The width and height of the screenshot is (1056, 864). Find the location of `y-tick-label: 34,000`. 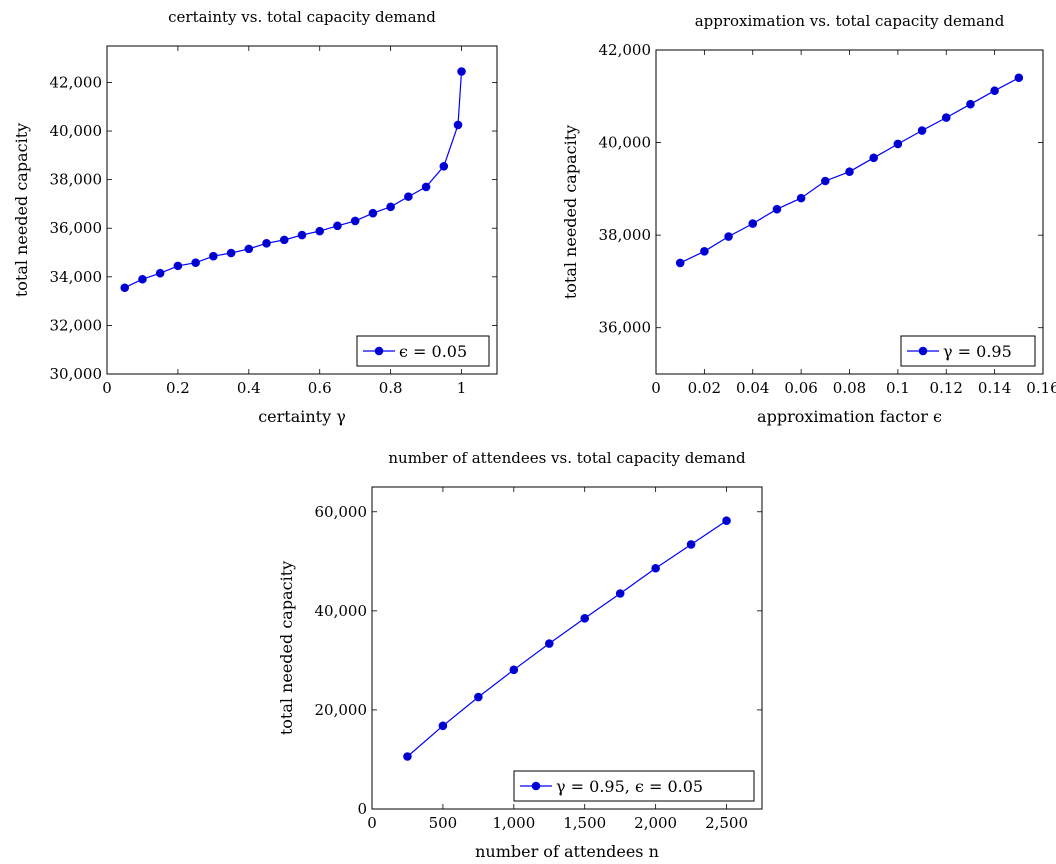

y-tick-label: 34,000 is located at coordinates (76, 277).